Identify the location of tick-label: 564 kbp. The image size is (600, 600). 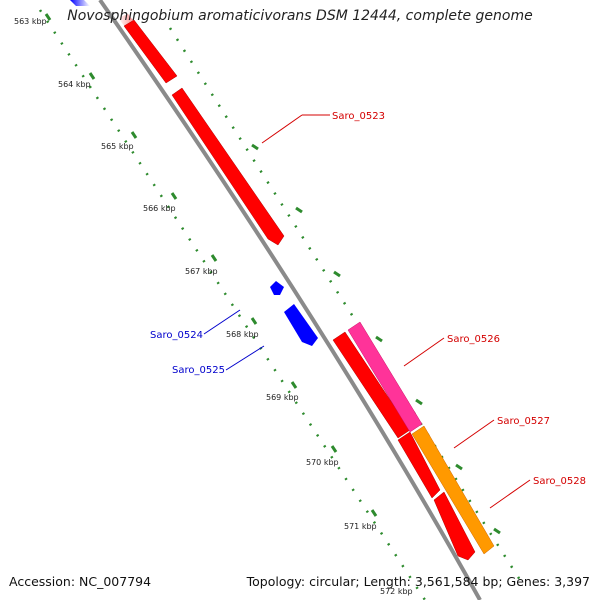
(74, 84).